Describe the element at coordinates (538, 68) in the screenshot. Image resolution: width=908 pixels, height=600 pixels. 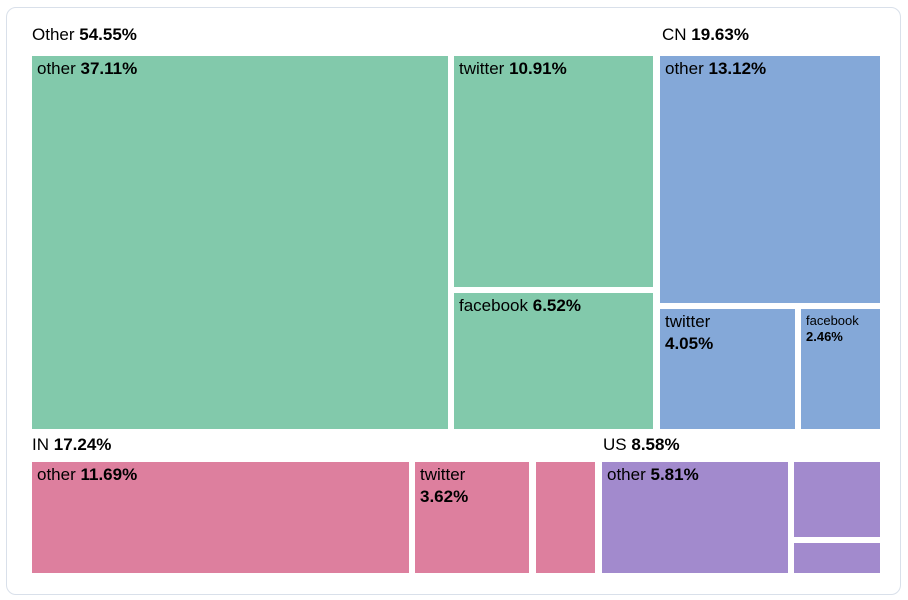
I see `cell-value: 10.91%` at that location.